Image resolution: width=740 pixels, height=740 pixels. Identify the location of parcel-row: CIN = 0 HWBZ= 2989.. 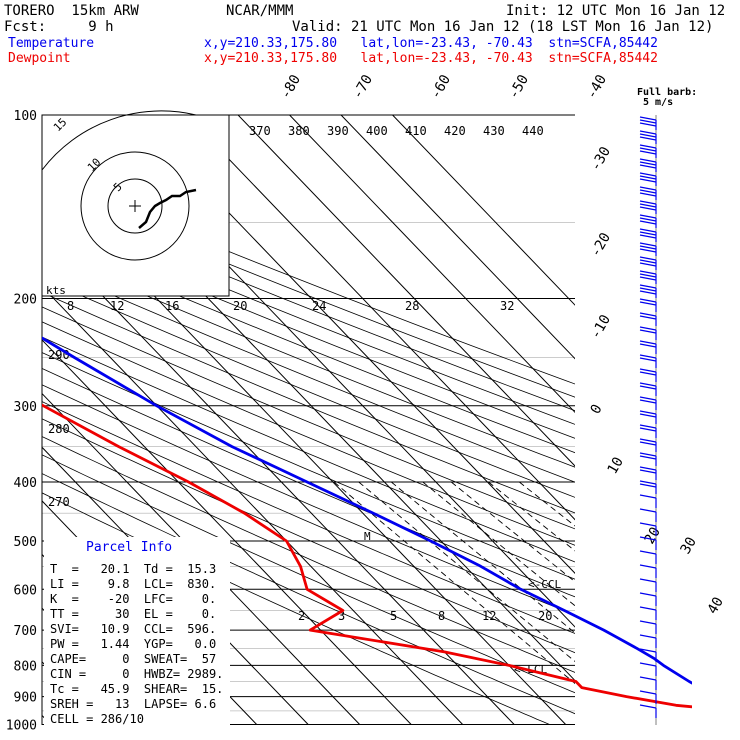
(137, 674).